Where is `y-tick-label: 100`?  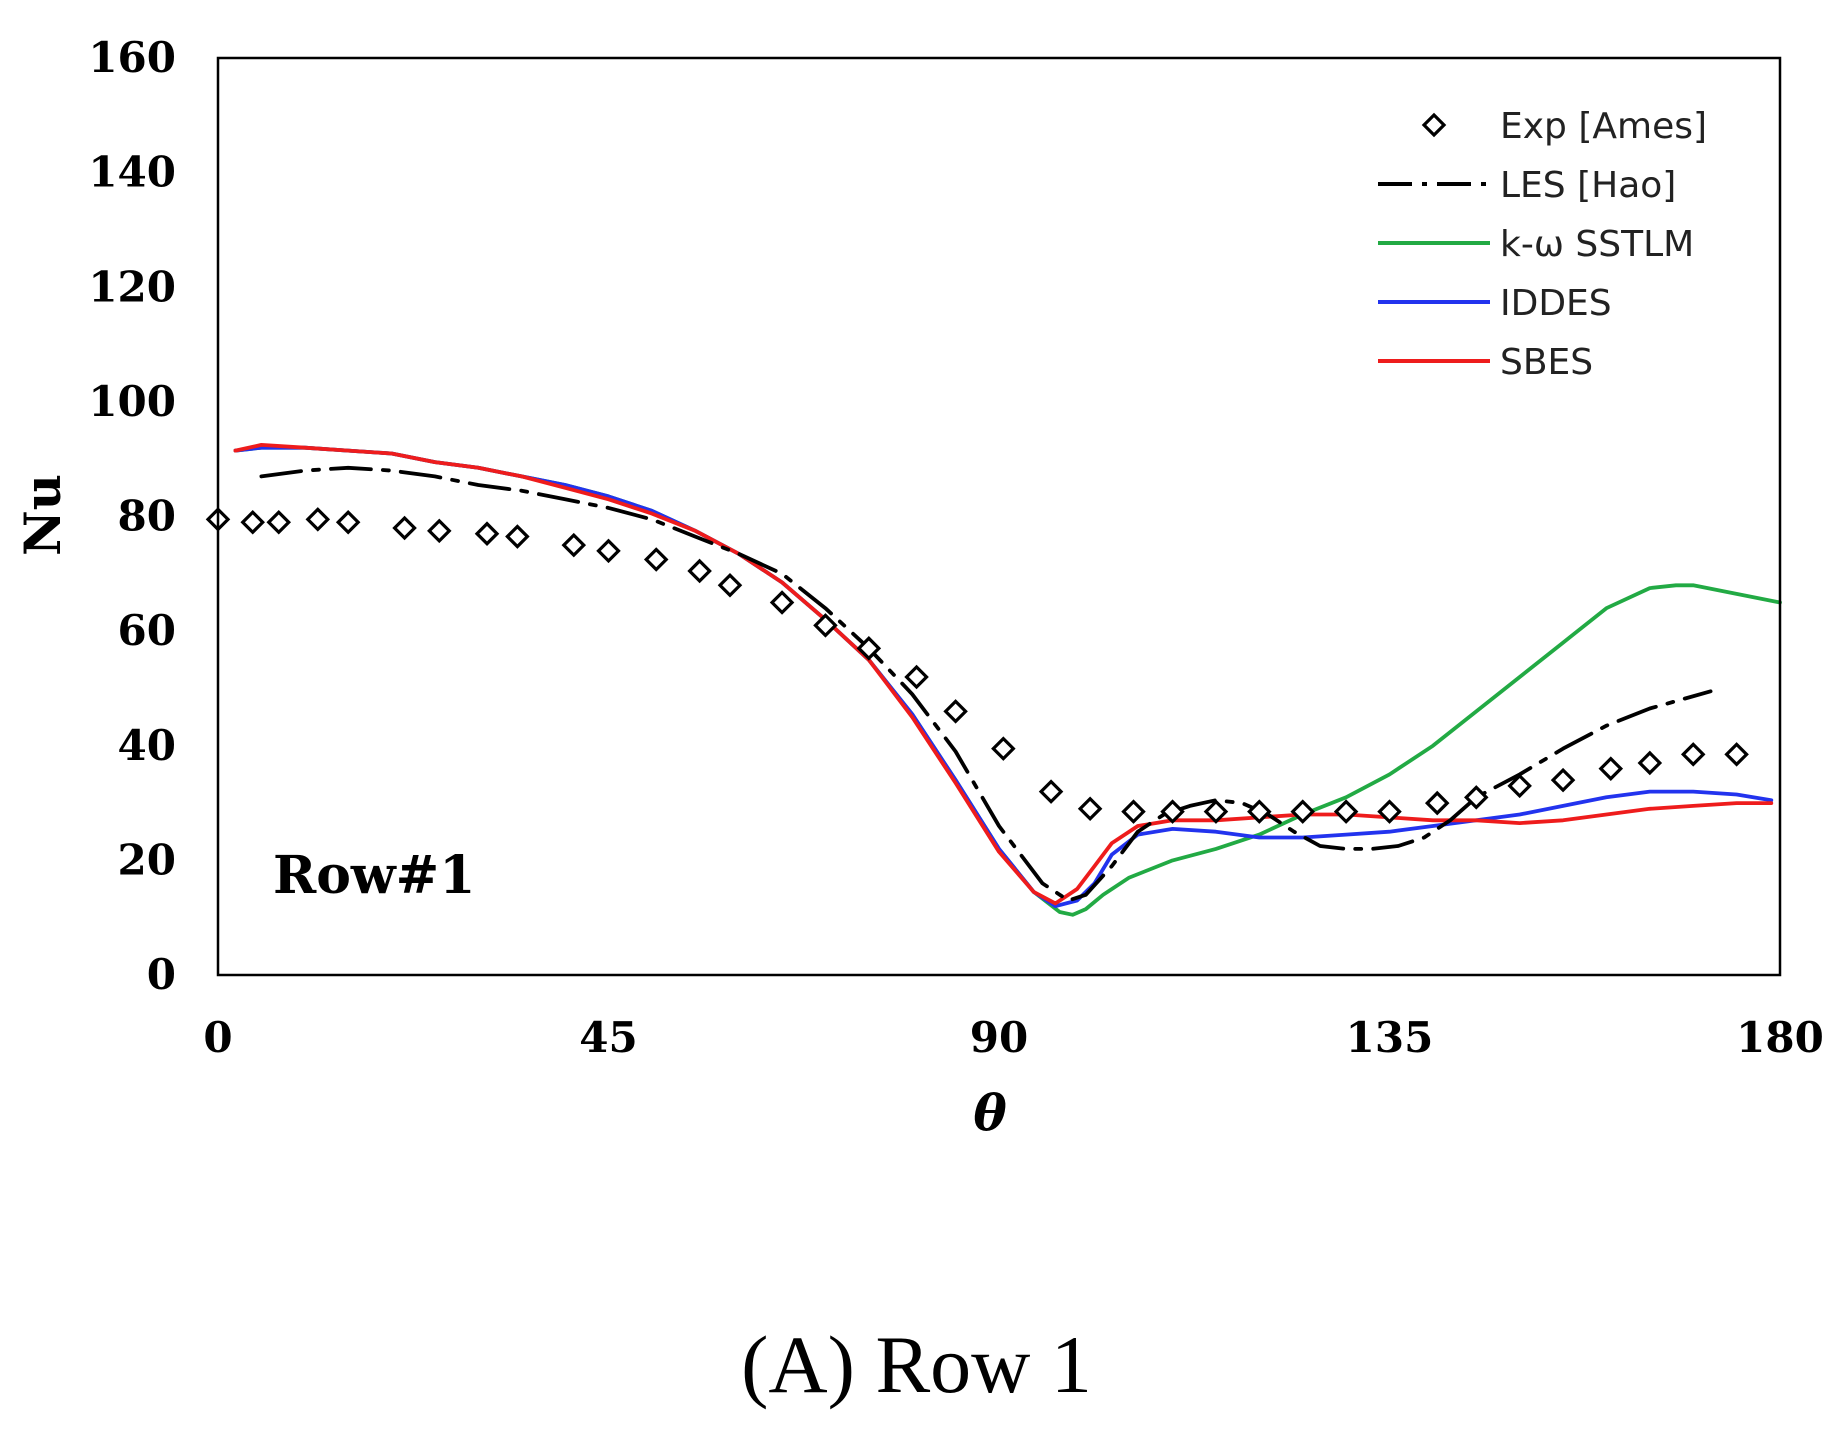
y-tick-label: 100 is located at coordinates (132, 401).